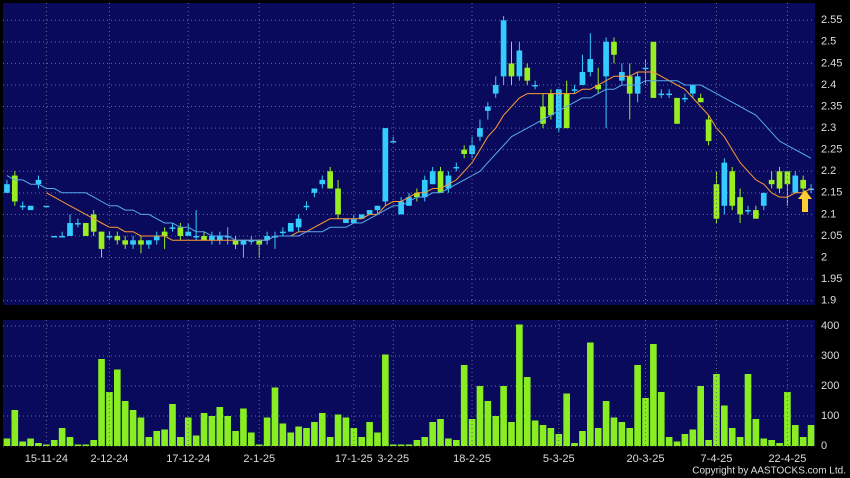  What do you see at coordinates (831, 106) in the screenshot?
I see `y-tick-label: 2.35` at bounding box center [831, 106].